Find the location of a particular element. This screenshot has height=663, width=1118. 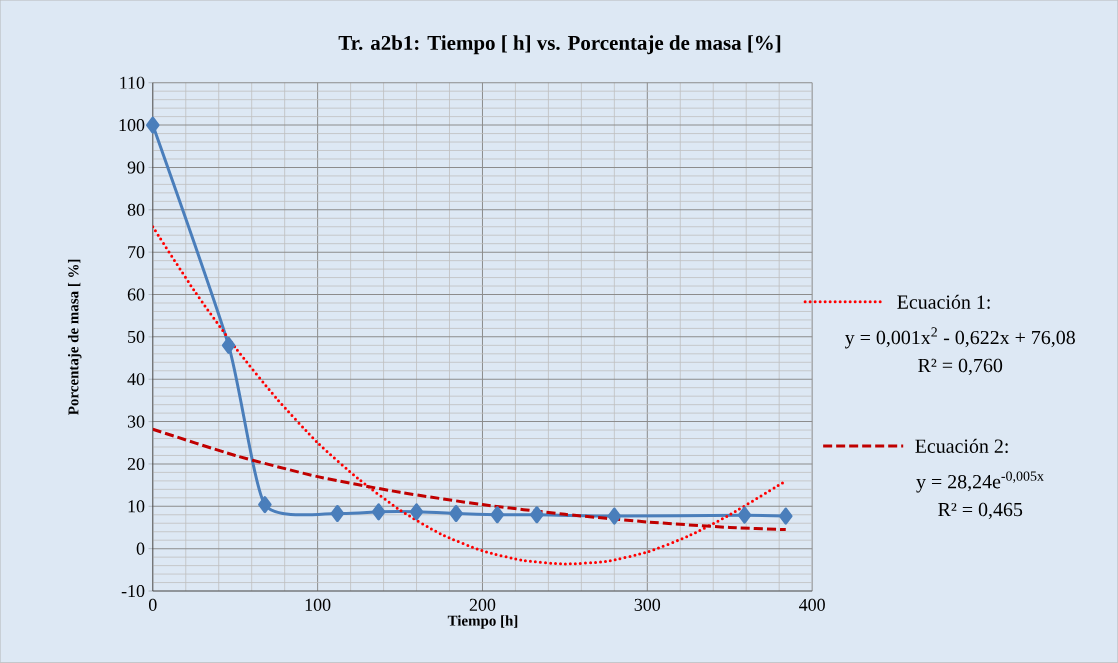

y-tick-label: 10 is located at coordinates (136, 506).